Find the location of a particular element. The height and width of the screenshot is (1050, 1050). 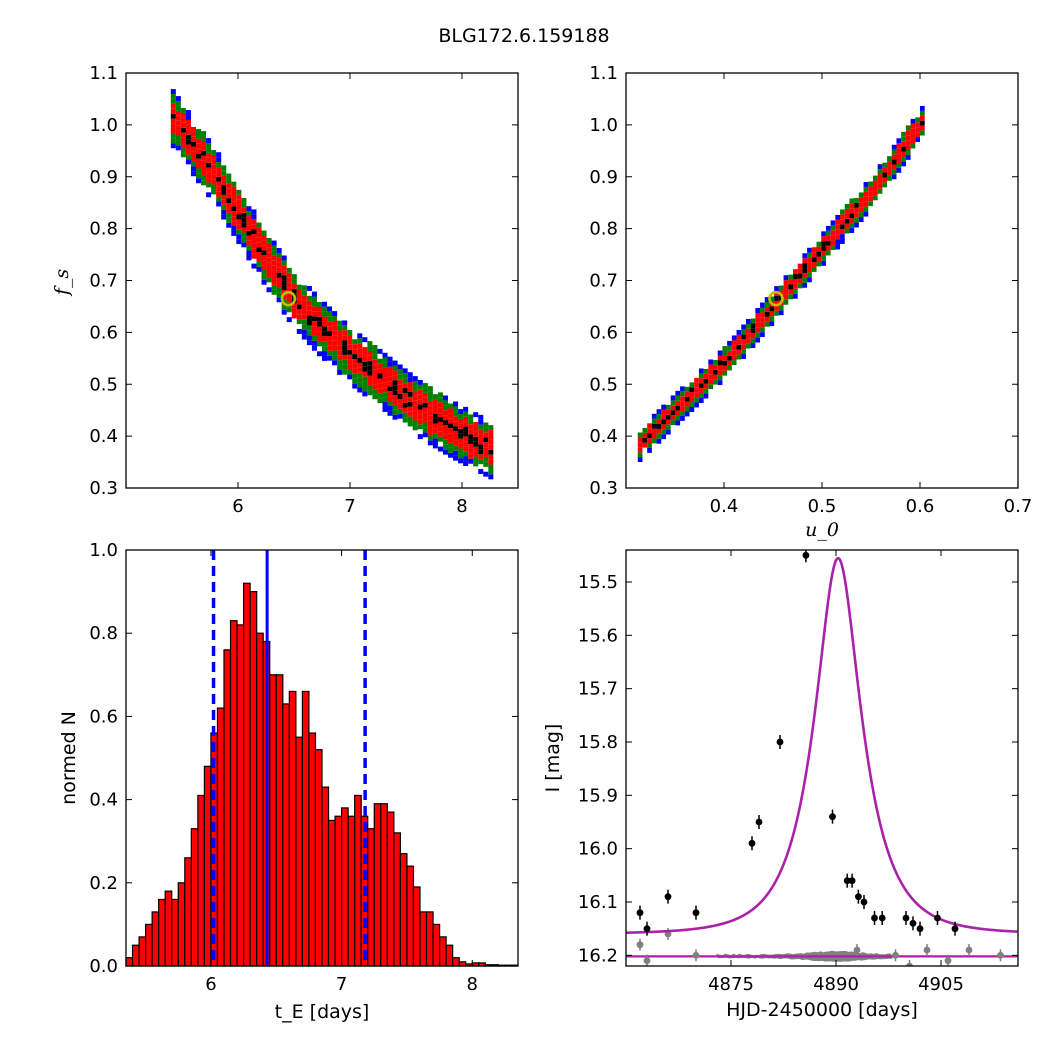

x-tick-label: 0.7 is located at coordinates (1018, 506).